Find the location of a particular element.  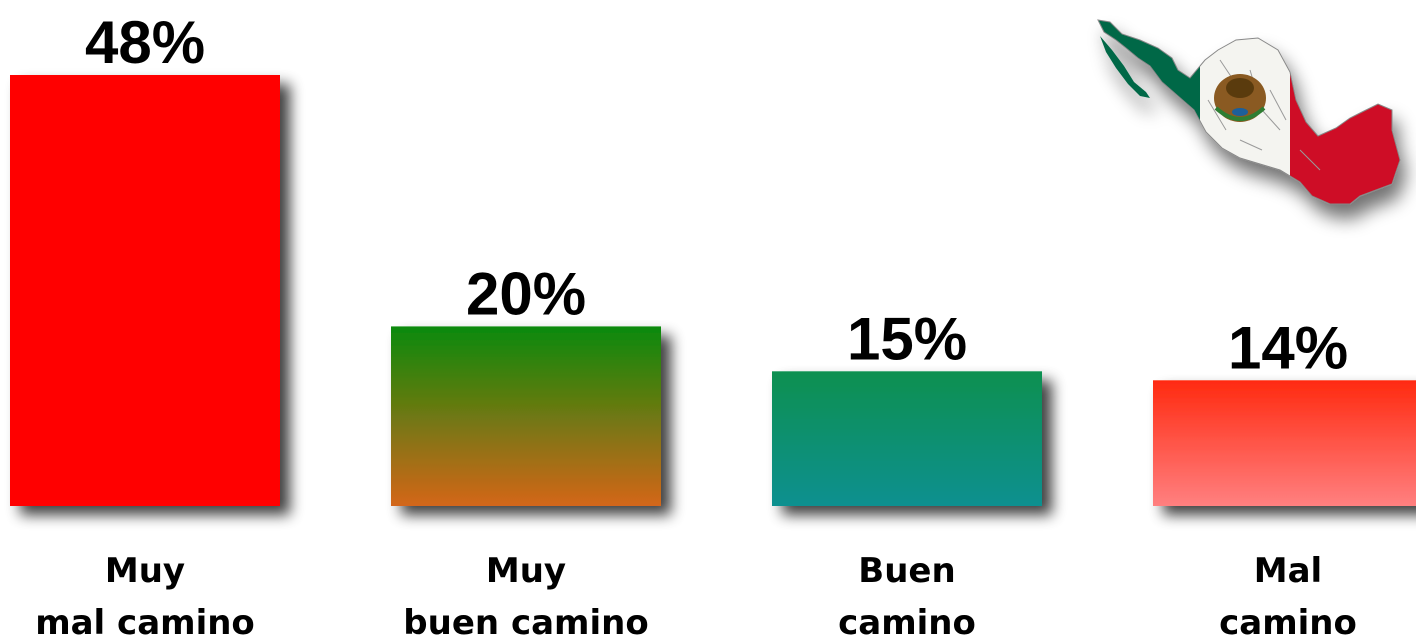

mexico-outline is located at coordinates (1249, 112).